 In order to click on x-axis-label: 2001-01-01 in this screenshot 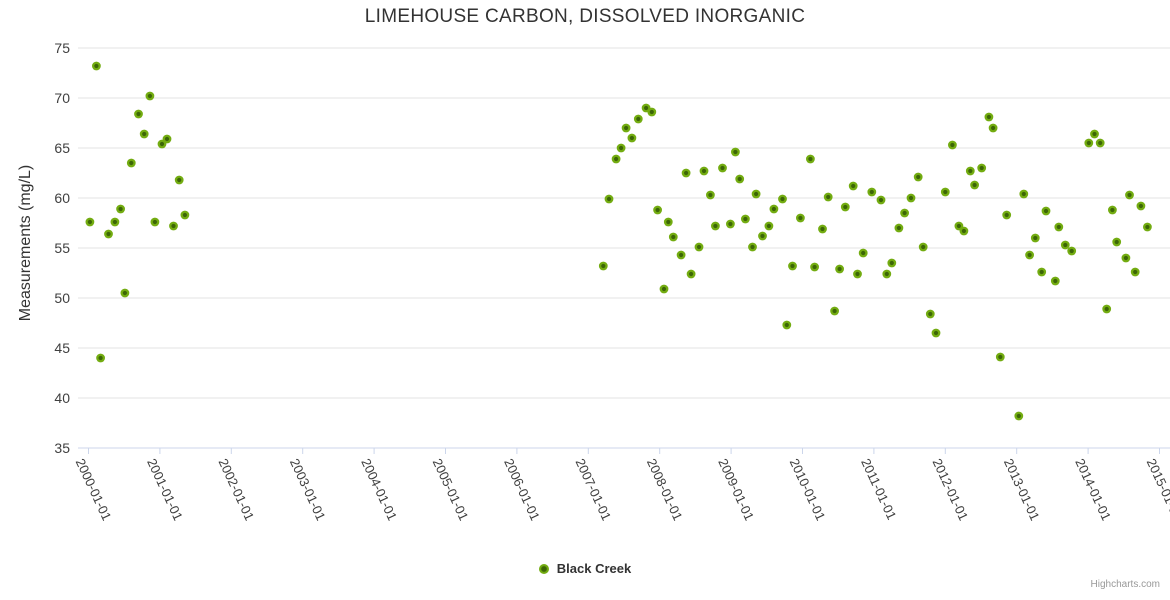, I will do `click(165, 489)`.